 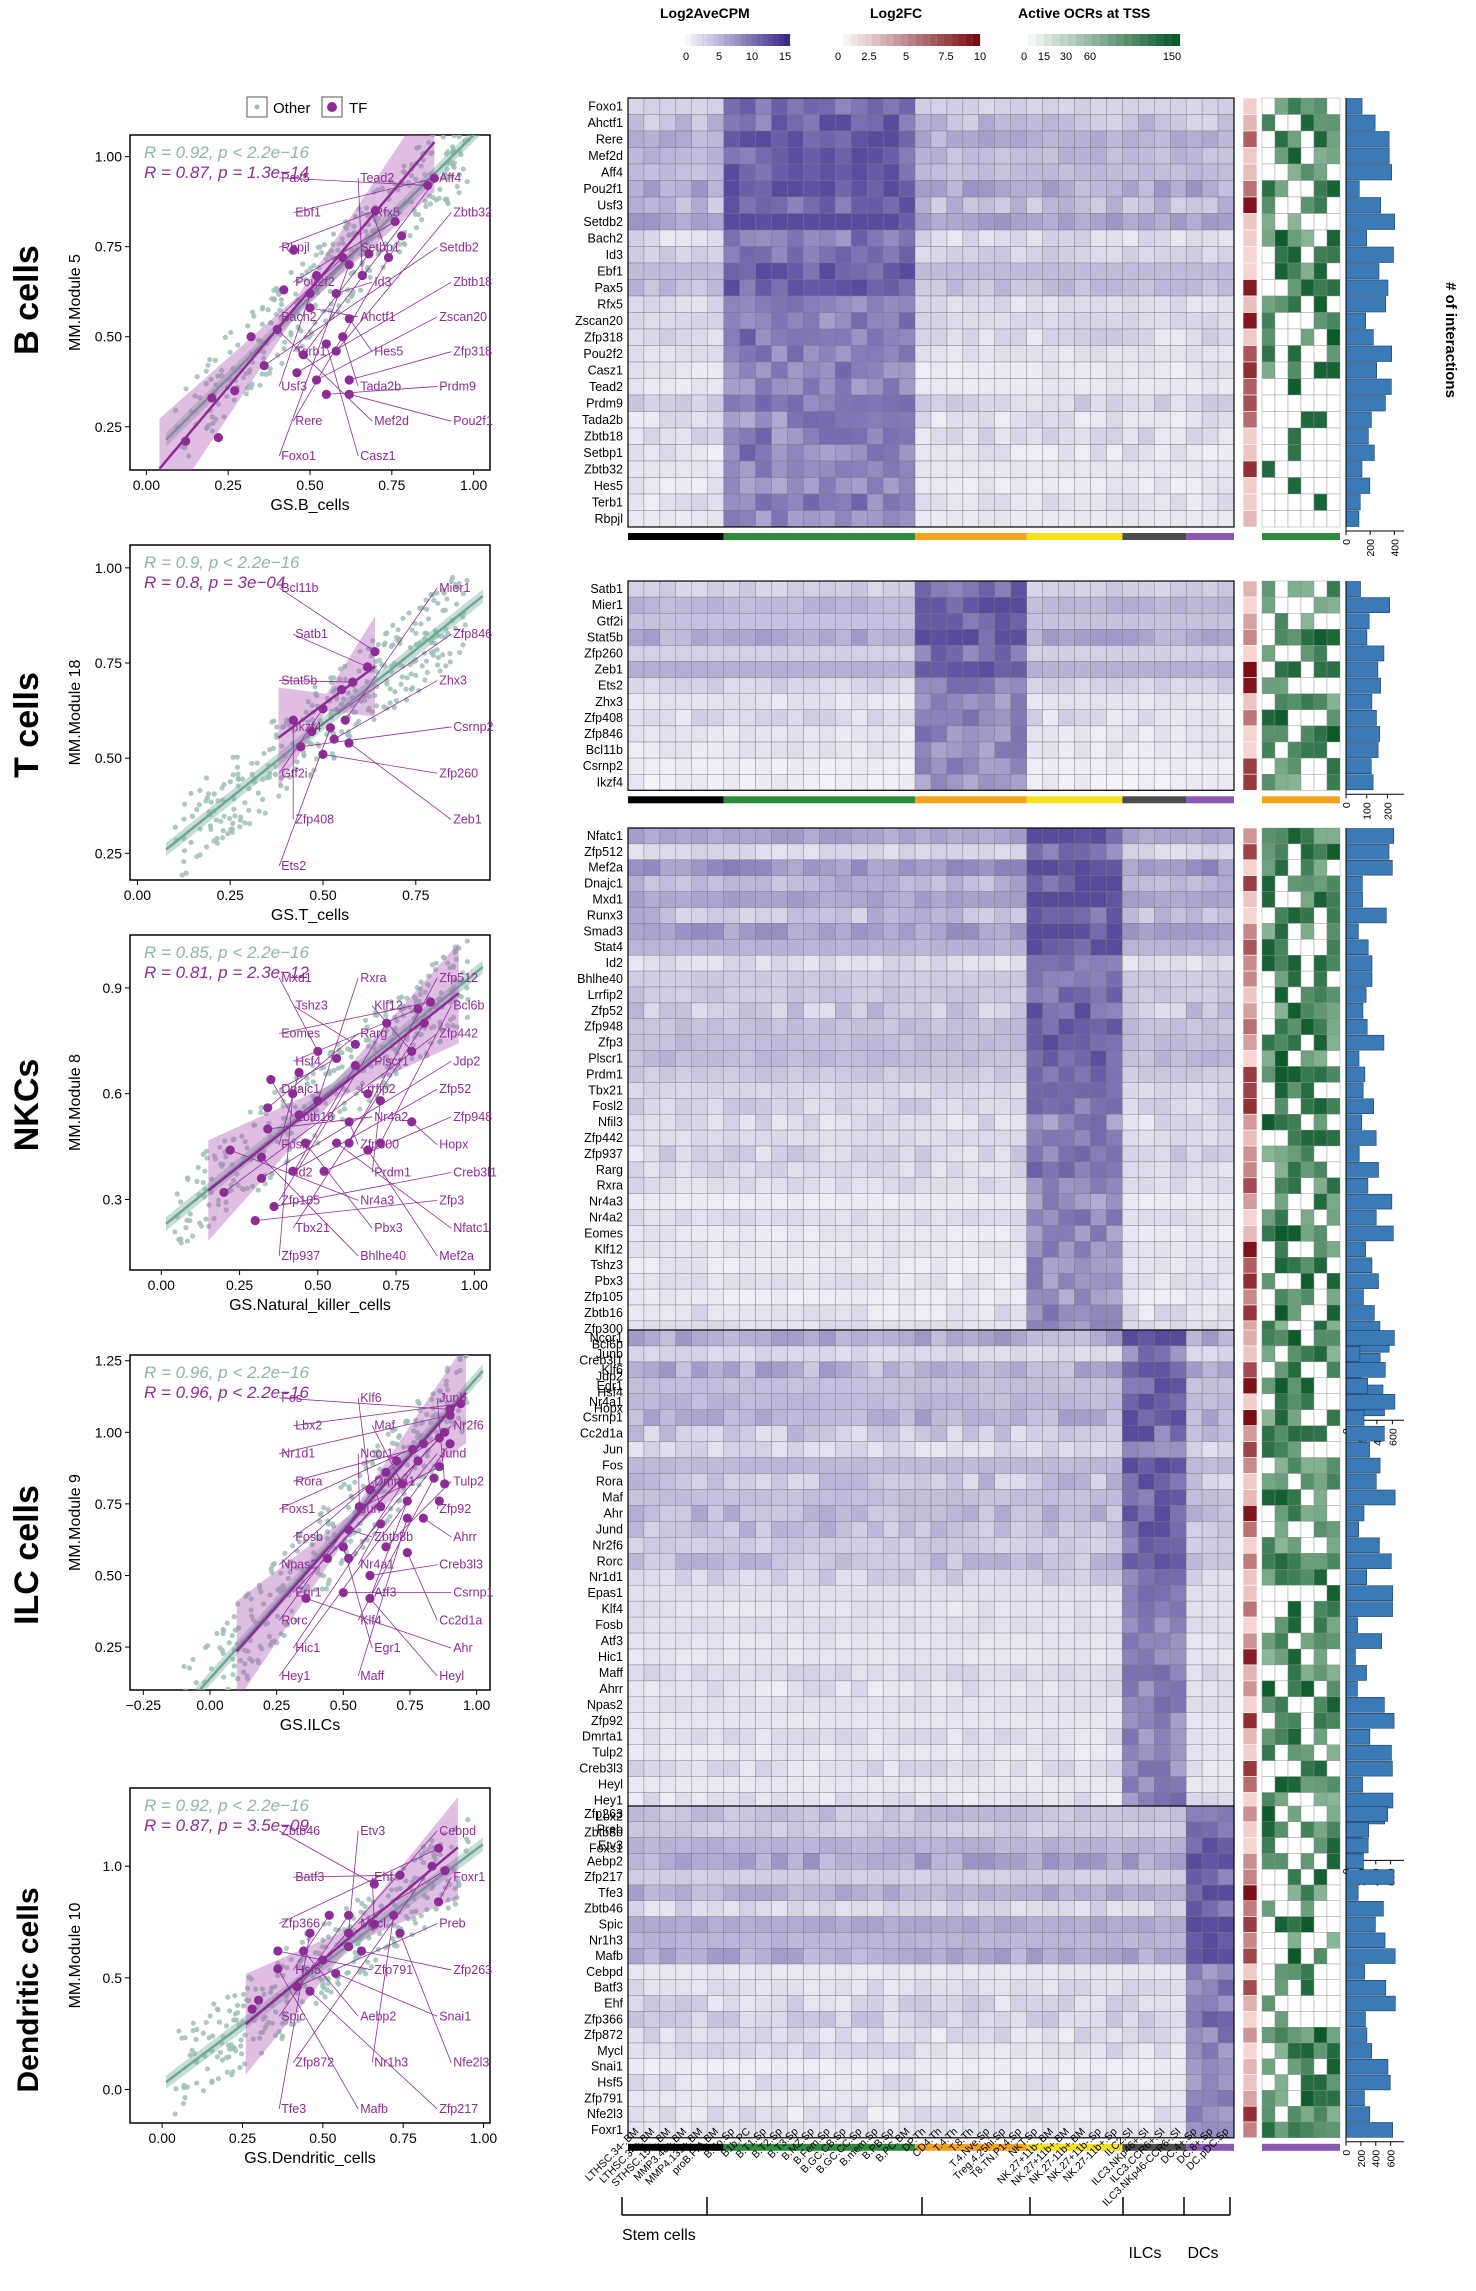 I want to click on group-strip, so click(x=676, y=536).